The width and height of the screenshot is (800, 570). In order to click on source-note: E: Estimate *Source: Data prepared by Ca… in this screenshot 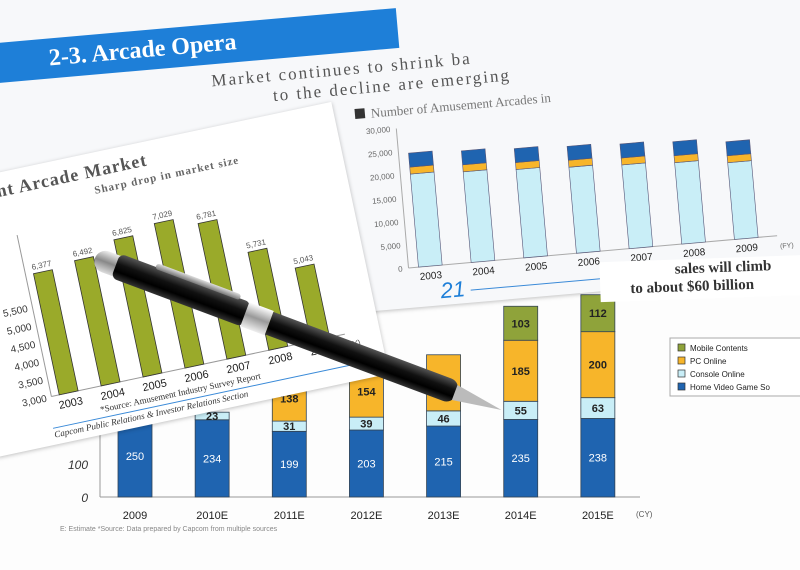, I will do `click(169, 529)`.